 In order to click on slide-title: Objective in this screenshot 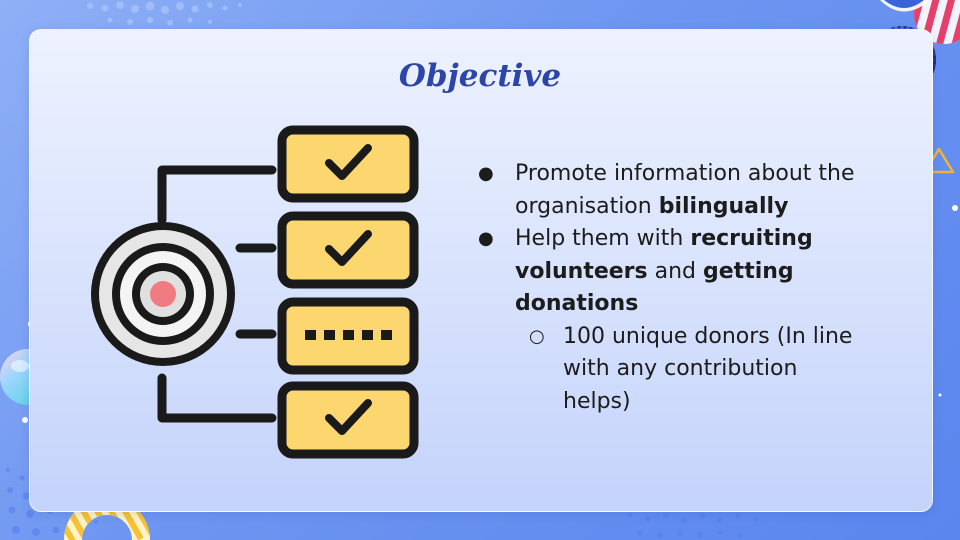, I will do `click(480, 76)`.